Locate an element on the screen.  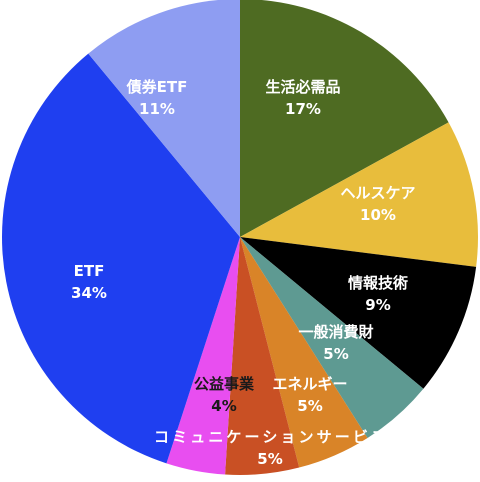
slice-percent-label: 17% is located at coordinates (303, 109).